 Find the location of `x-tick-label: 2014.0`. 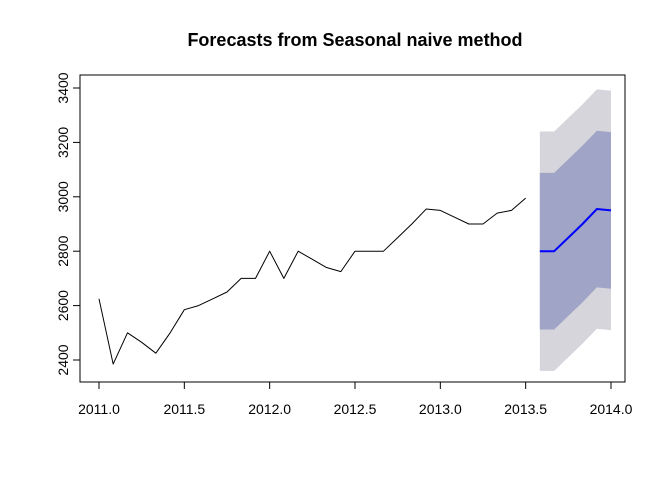

x-tick-label: 2014.0 is located at coordinates (611, 409).